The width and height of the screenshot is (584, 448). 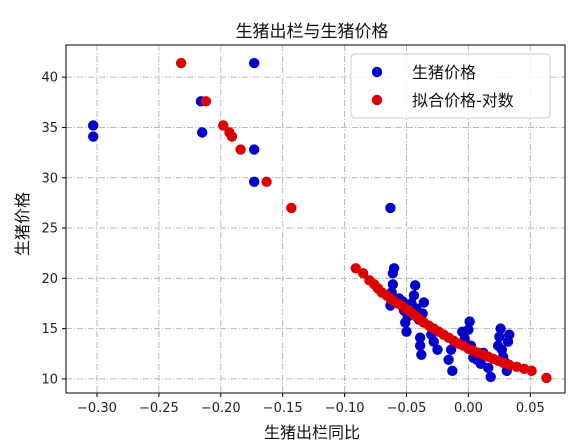 What do you see at coordinates (49, 229) in the screenshot?
I see `y-tick-label: 25` at bounding box center [49, 229].